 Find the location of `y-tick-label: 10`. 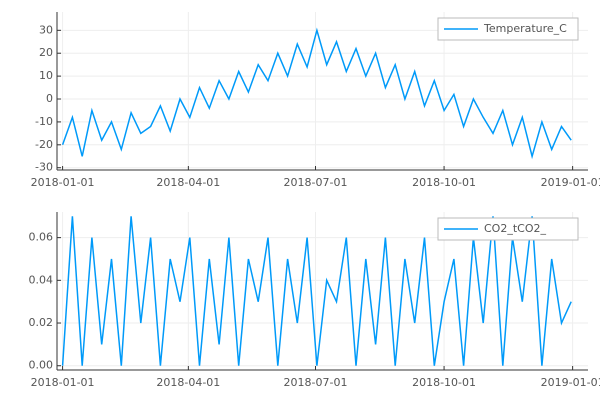

y-tick-label: 10 is located at coordinates (46, 75).